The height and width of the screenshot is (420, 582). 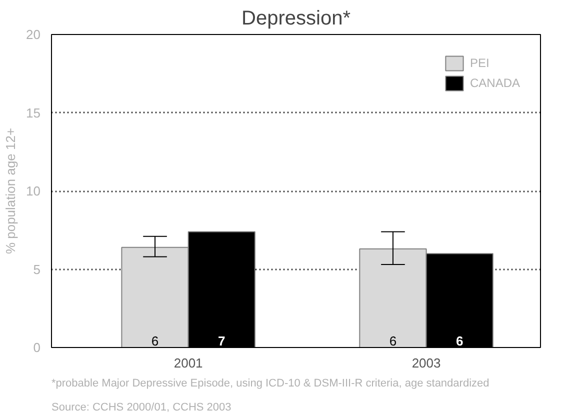 What do you see at coordinates (495, 83) in the screenshot?
I see `legend-label: CANADA` at bounding box center [495, 83].